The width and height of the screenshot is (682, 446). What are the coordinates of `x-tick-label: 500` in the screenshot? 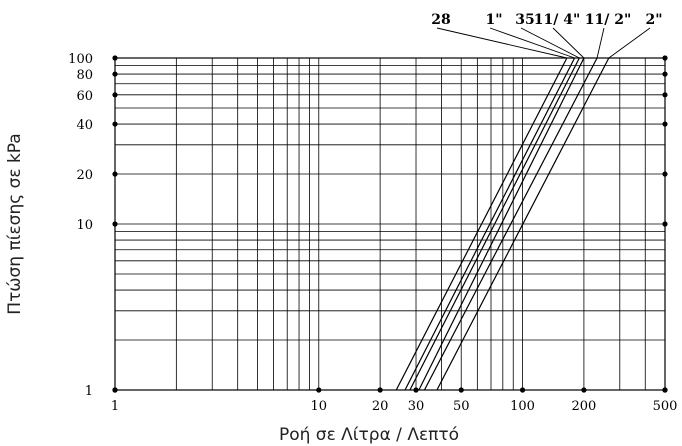 It's located at (665, 406).